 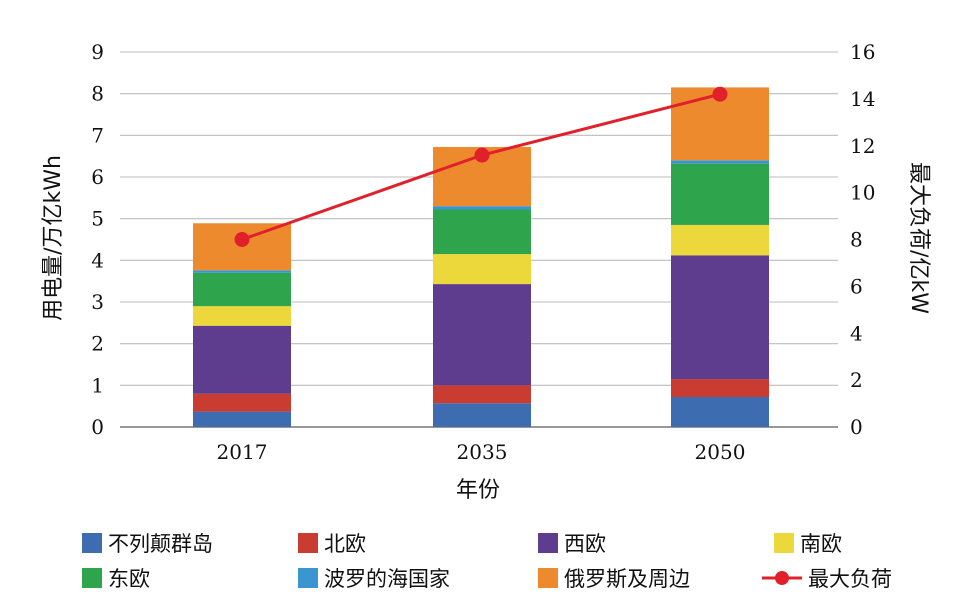 What do you see at coordinates (97, 427) in the screenshot?
I see `y-tick-label: 0` at bounding box center [97, 427].